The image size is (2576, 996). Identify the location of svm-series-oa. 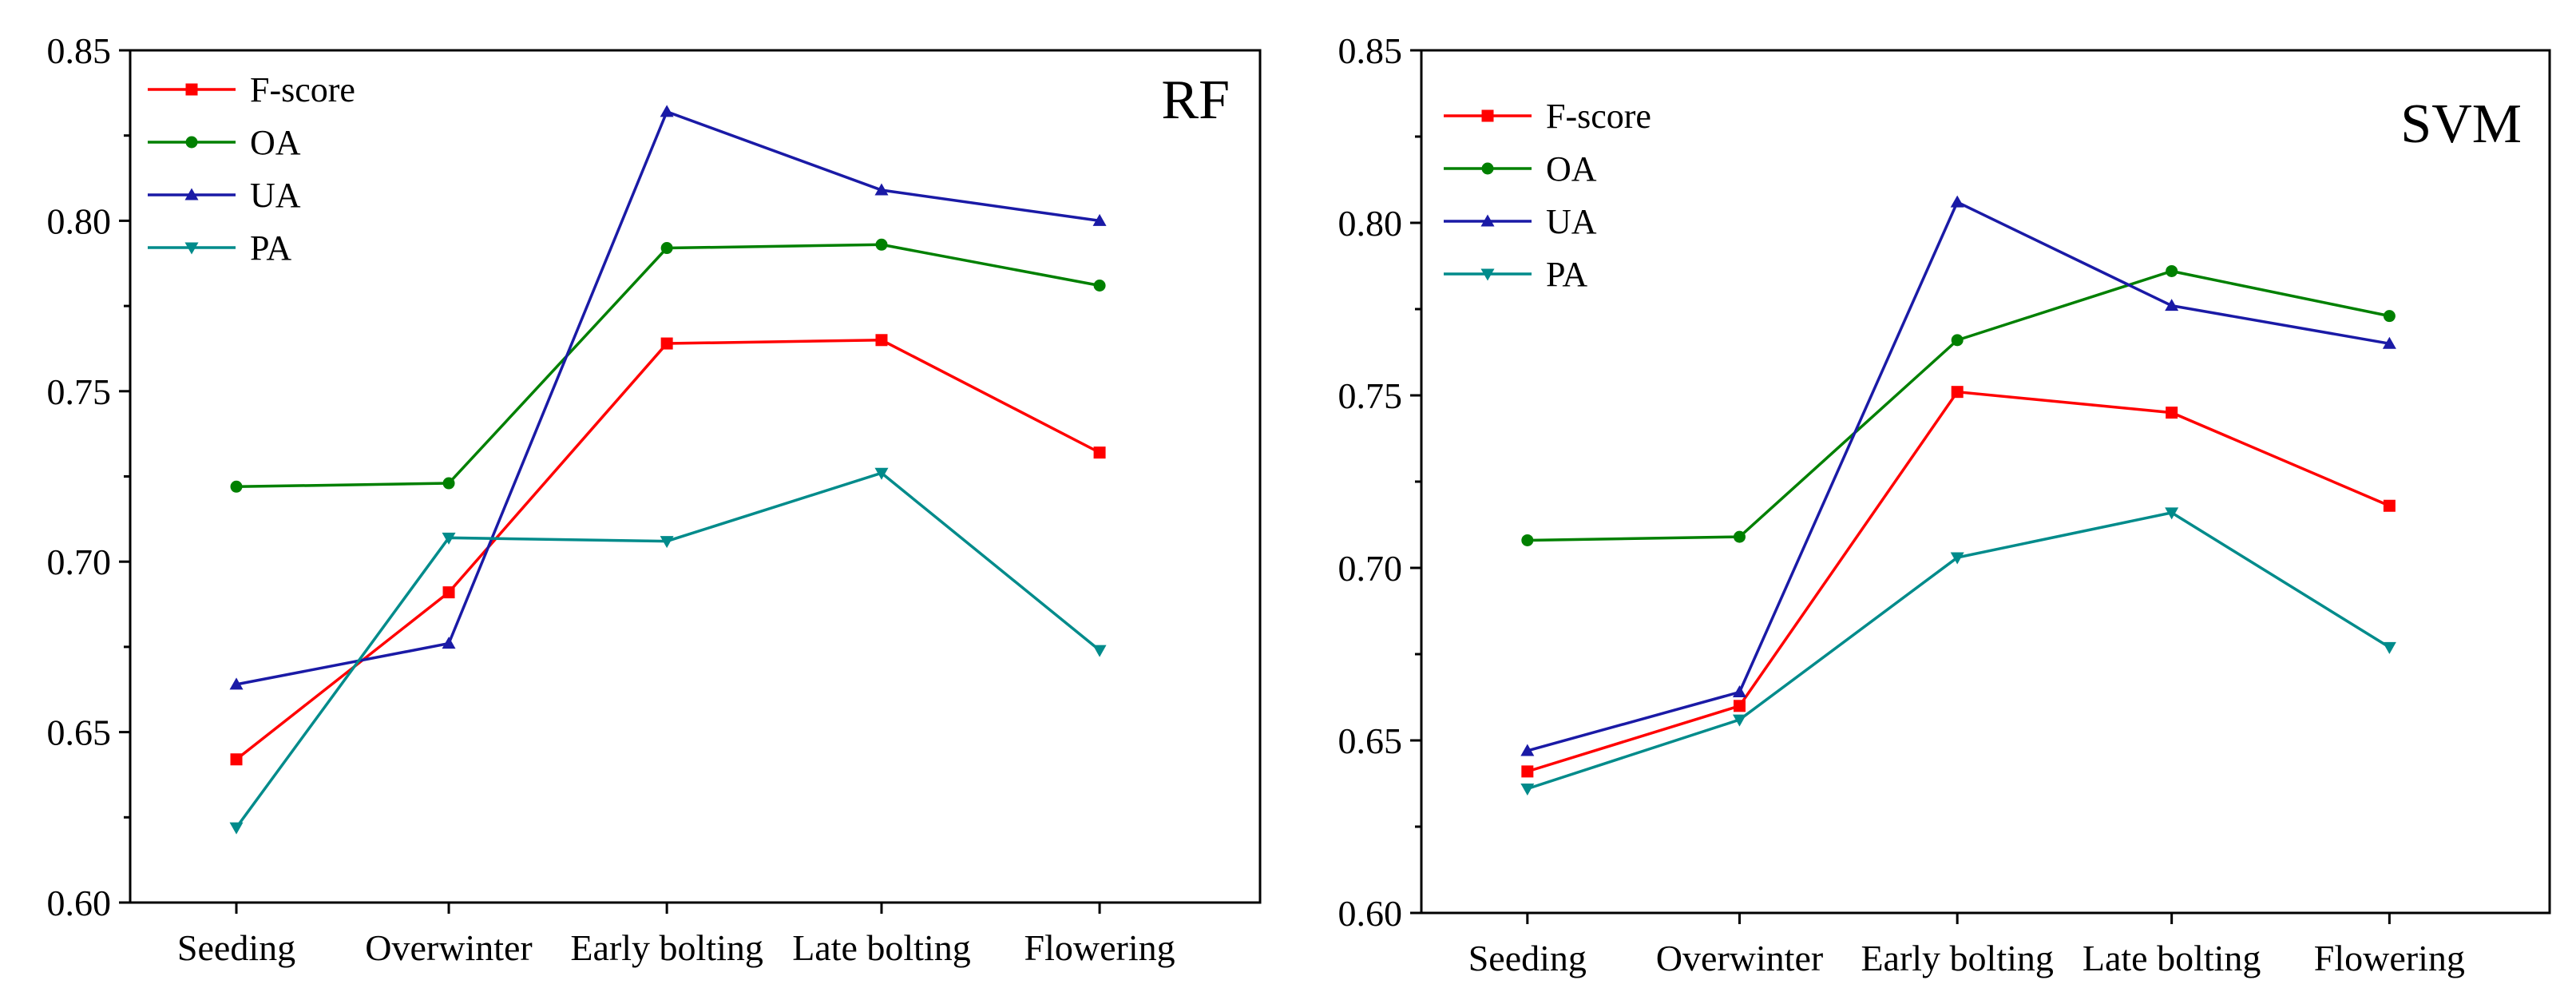
(1959, 405).